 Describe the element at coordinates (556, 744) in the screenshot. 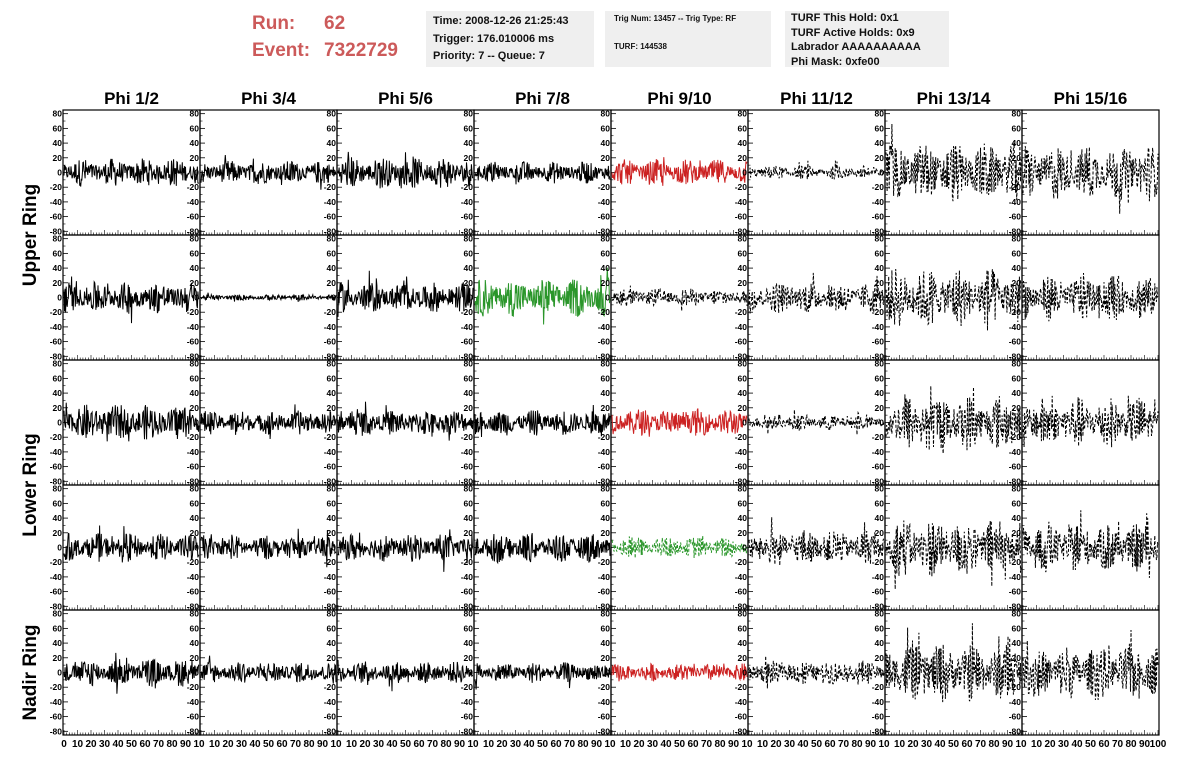

I see `x-tick-label: 60` at that location.